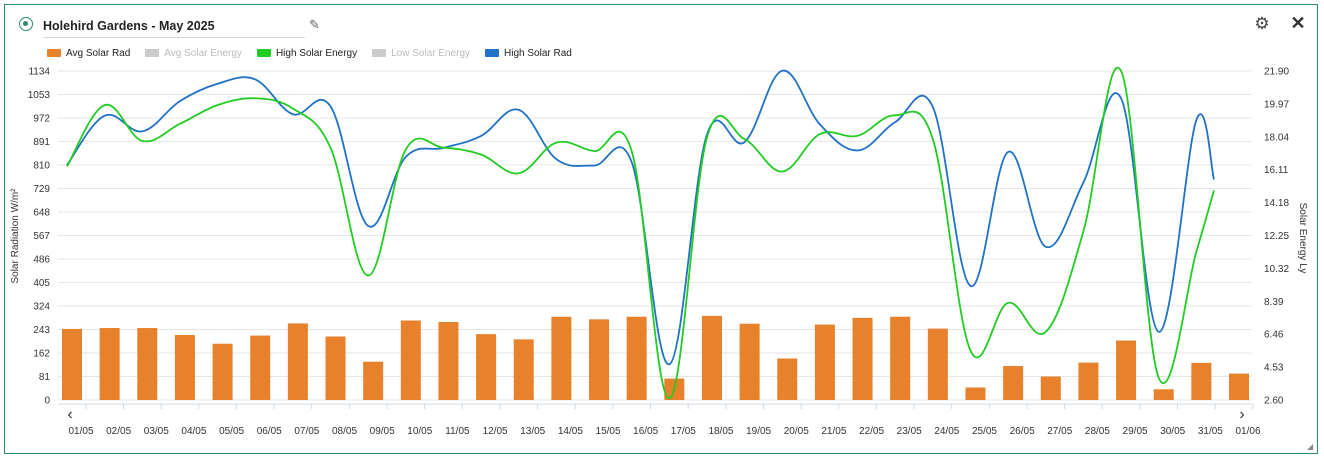  I want to click on left-tick-label: 567, so click(41, 236).